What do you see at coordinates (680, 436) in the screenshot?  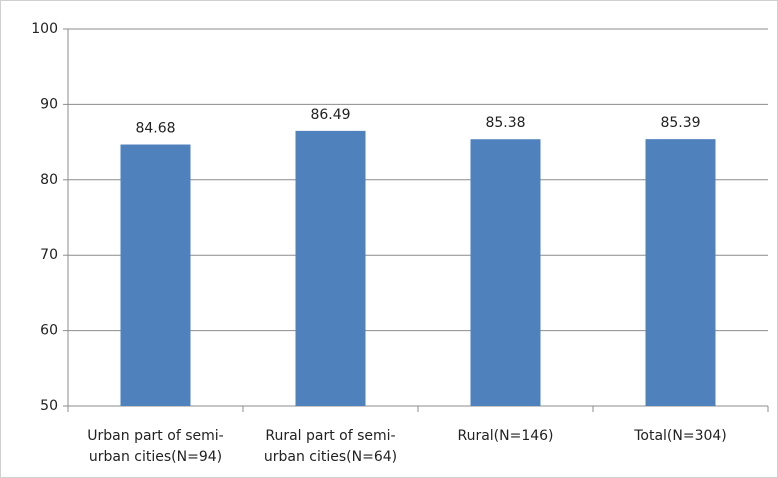 I see `x-tick-label: Total(N=304)` at bounding box center [680, 436].